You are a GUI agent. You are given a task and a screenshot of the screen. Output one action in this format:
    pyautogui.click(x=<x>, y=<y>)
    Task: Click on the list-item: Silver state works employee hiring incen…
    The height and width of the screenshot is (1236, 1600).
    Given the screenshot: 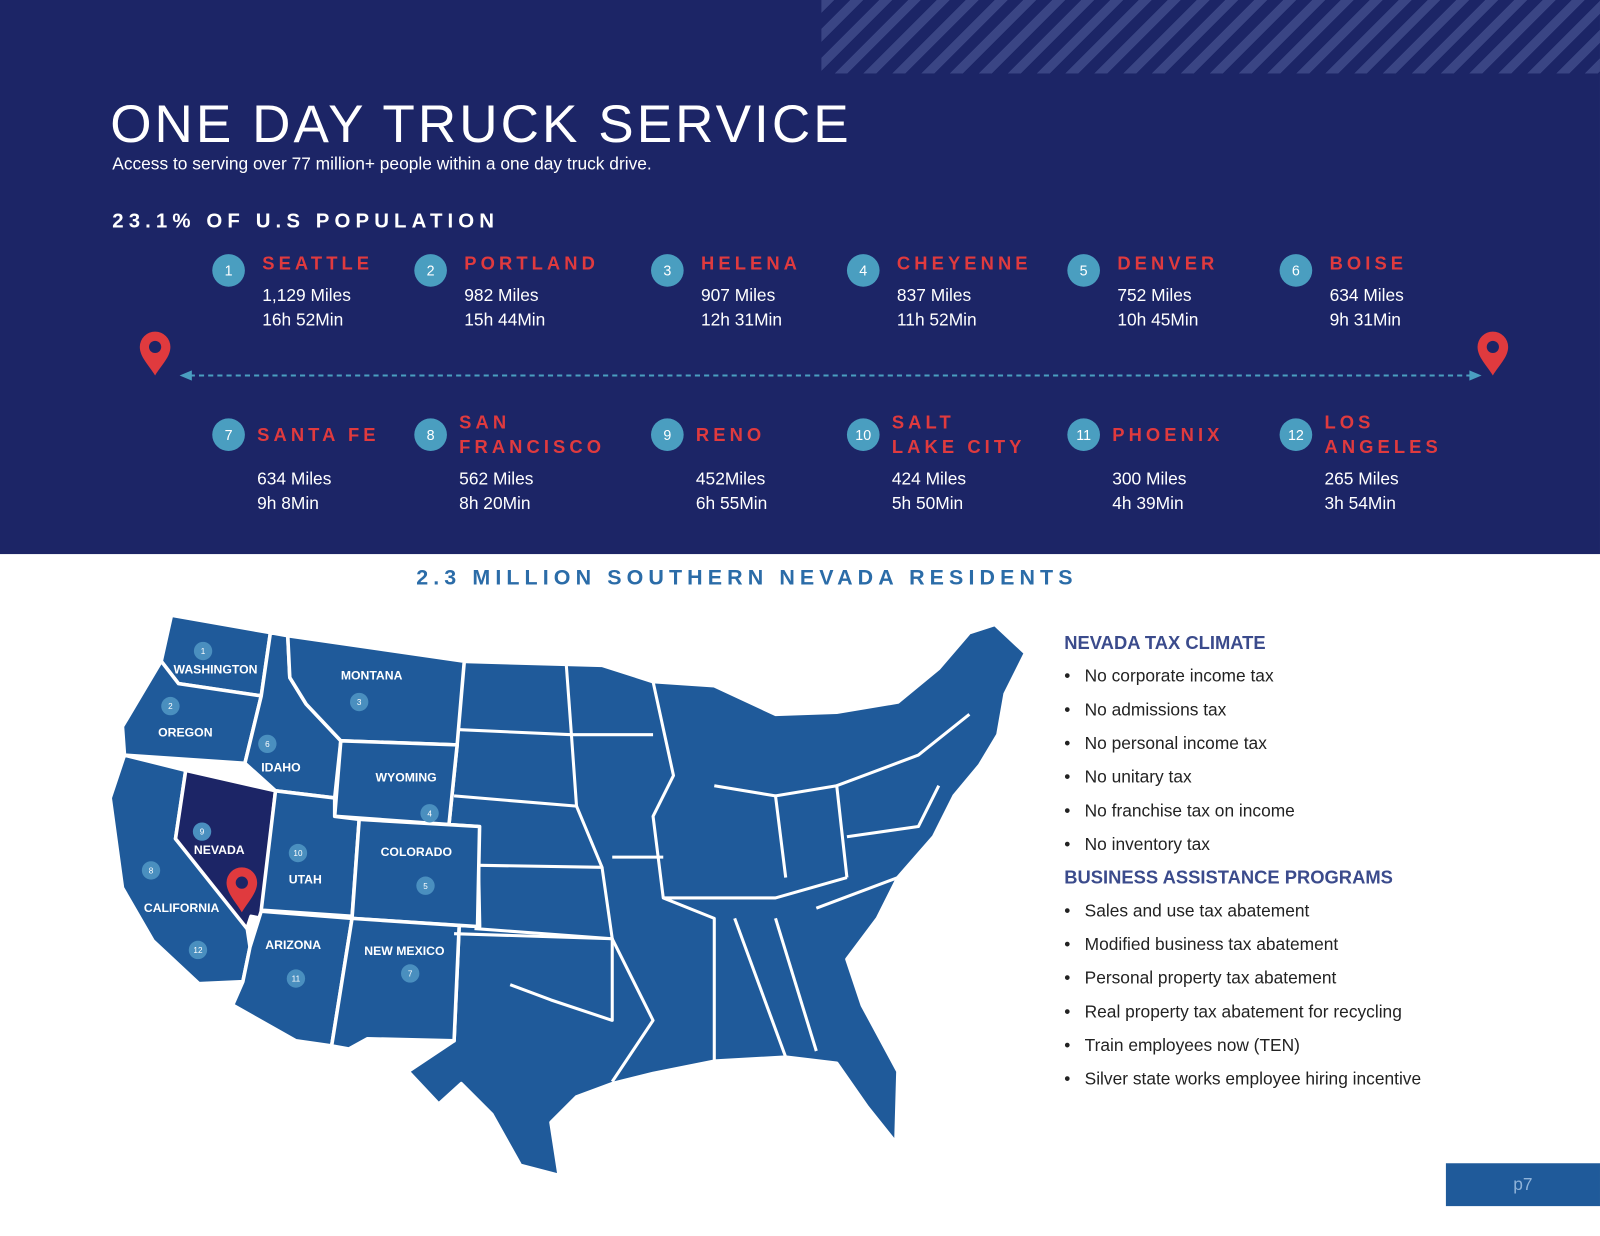 What is the action you would take?
    pyautogui.click(x=1242, y=1080)
    